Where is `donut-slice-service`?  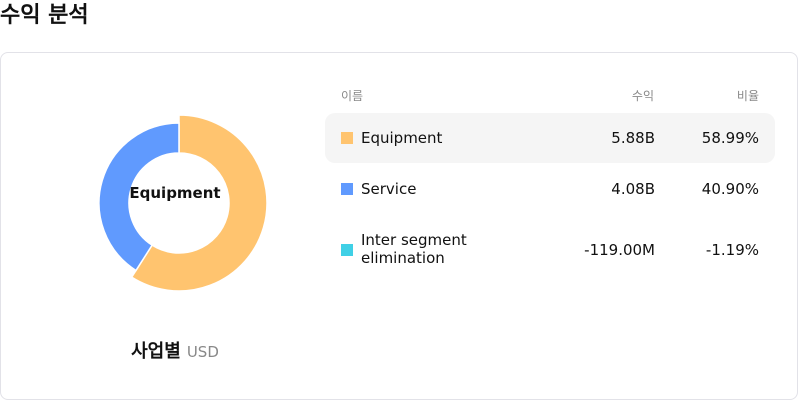
donut-slice-service is located at coordinates (139, 197).